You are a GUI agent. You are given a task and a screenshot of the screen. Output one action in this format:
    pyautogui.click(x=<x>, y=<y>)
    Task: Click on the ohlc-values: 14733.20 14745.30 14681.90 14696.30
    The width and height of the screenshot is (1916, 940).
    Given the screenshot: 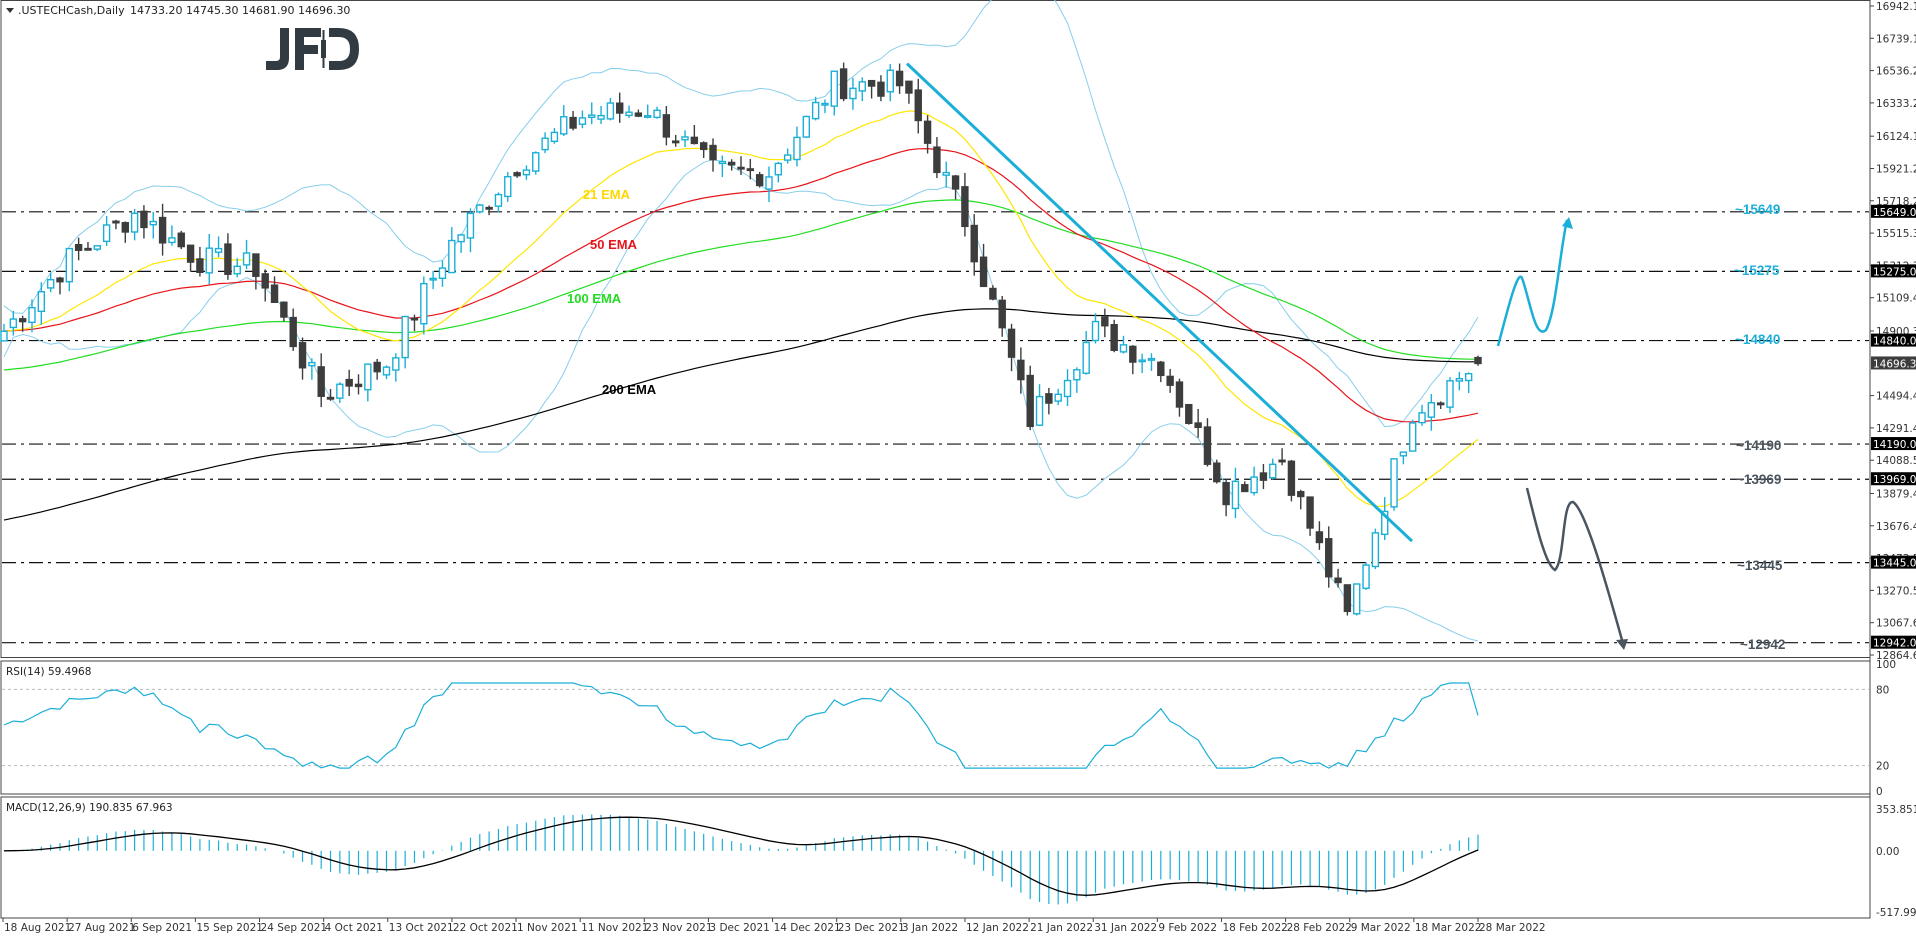 What is the action you would take?
    pyautogui.click(x=240, y=10)
    